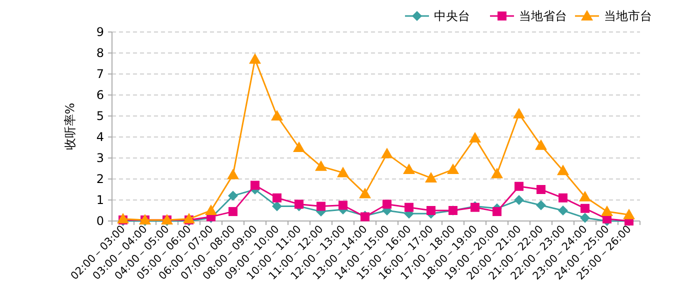  Describe the element at coordinates (100, 74) in the screenshot. I see `y-tick-label: 7` at that location.